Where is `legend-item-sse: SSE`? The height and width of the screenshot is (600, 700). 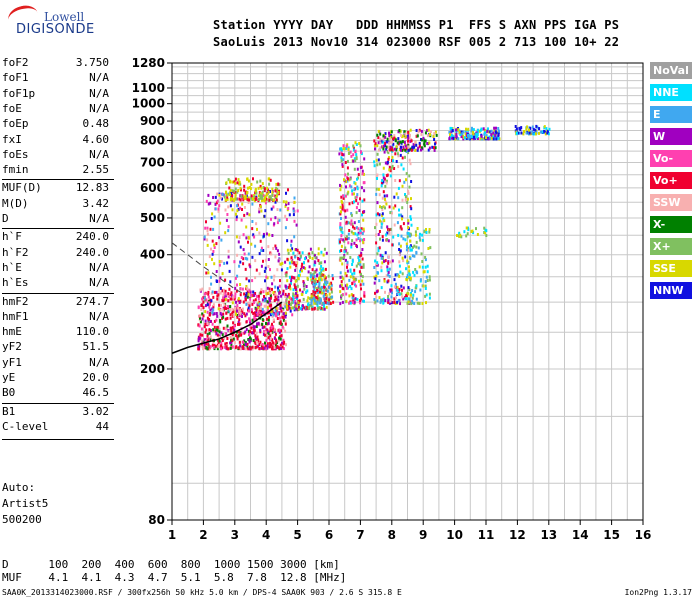 legend-item-sse: SSE is located at coordinates (671, 268).